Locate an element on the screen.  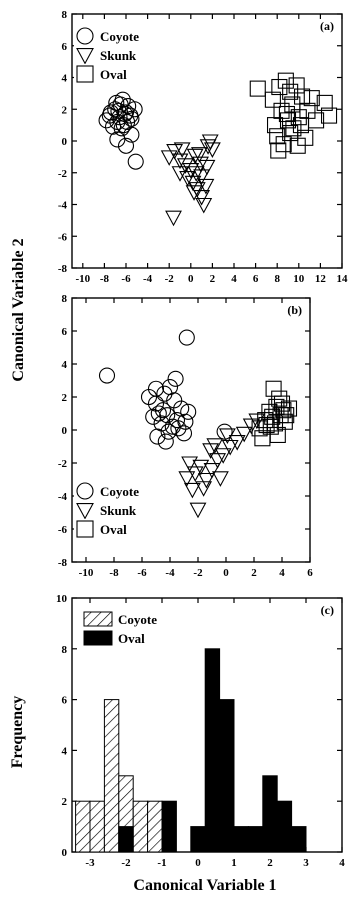
panel-b-x-tick-label: 2 is located at coordinates (254, 573).